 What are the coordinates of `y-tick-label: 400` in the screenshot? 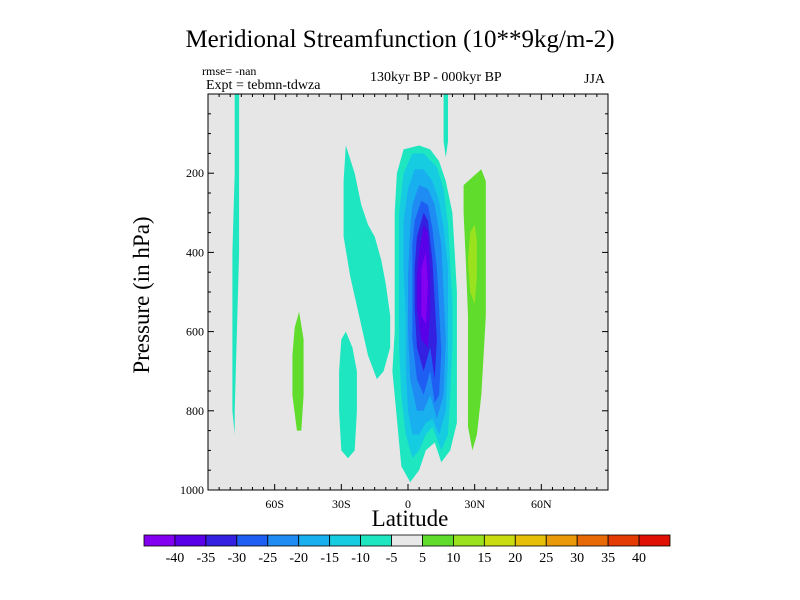 It's located at (195, 252).